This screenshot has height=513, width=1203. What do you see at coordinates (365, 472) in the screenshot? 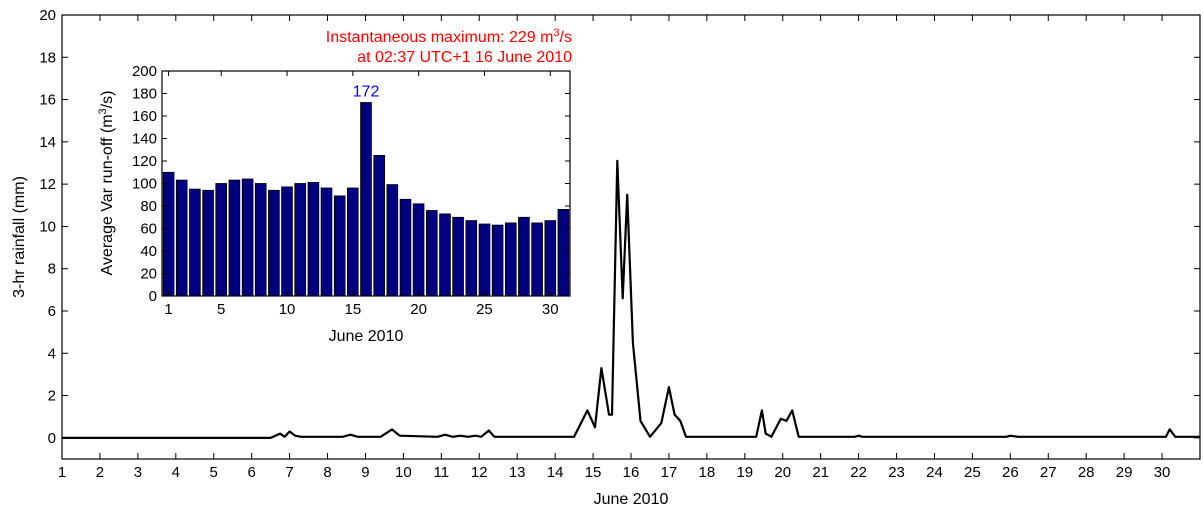
I see `main-x-tick-label: 9` at bounding box center [365, 472].